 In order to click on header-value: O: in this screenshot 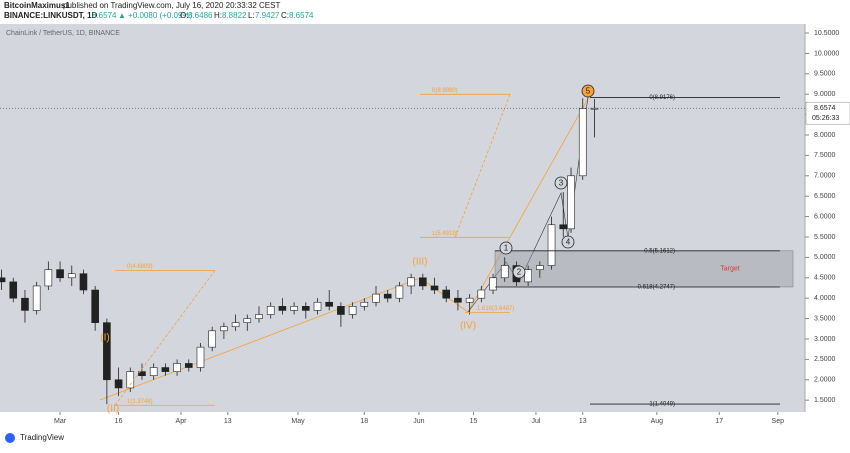, I will do `click(184, 15)`.